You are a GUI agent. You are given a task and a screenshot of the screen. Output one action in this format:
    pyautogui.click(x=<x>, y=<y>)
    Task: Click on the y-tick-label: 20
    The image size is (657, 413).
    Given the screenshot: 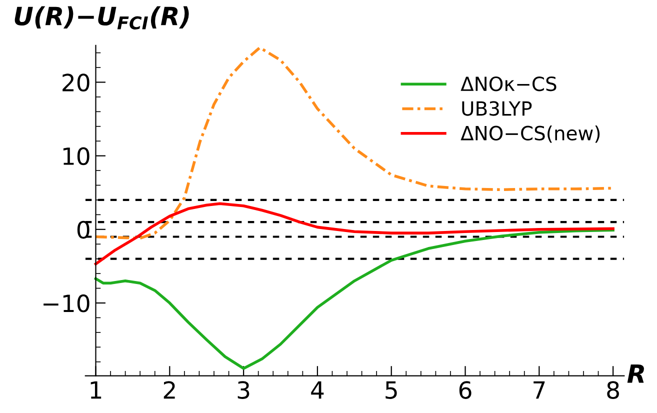 What is the action you would take?
    pyautogui.click(x=76, y=83)
    